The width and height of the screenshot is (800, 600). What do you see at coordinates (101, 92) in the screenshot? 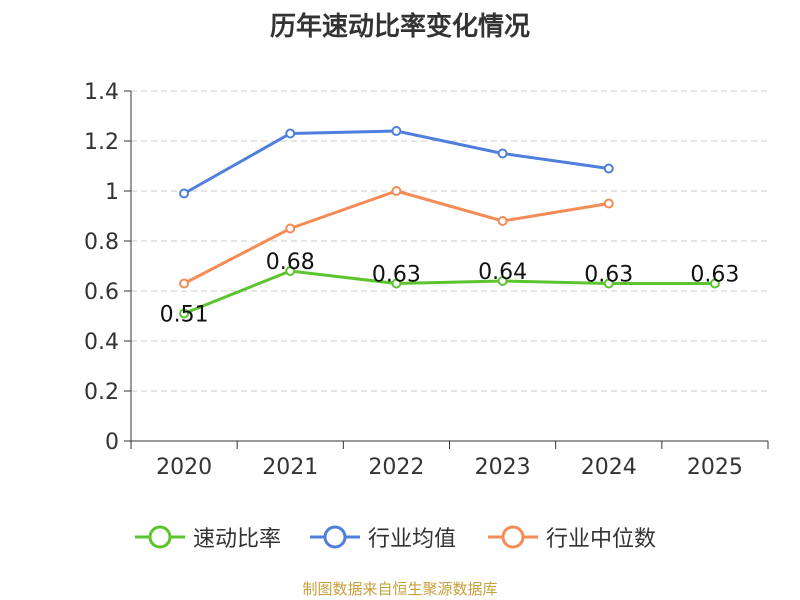
I see `y-tick-label: 1.4` at bounding box center [101, 92].